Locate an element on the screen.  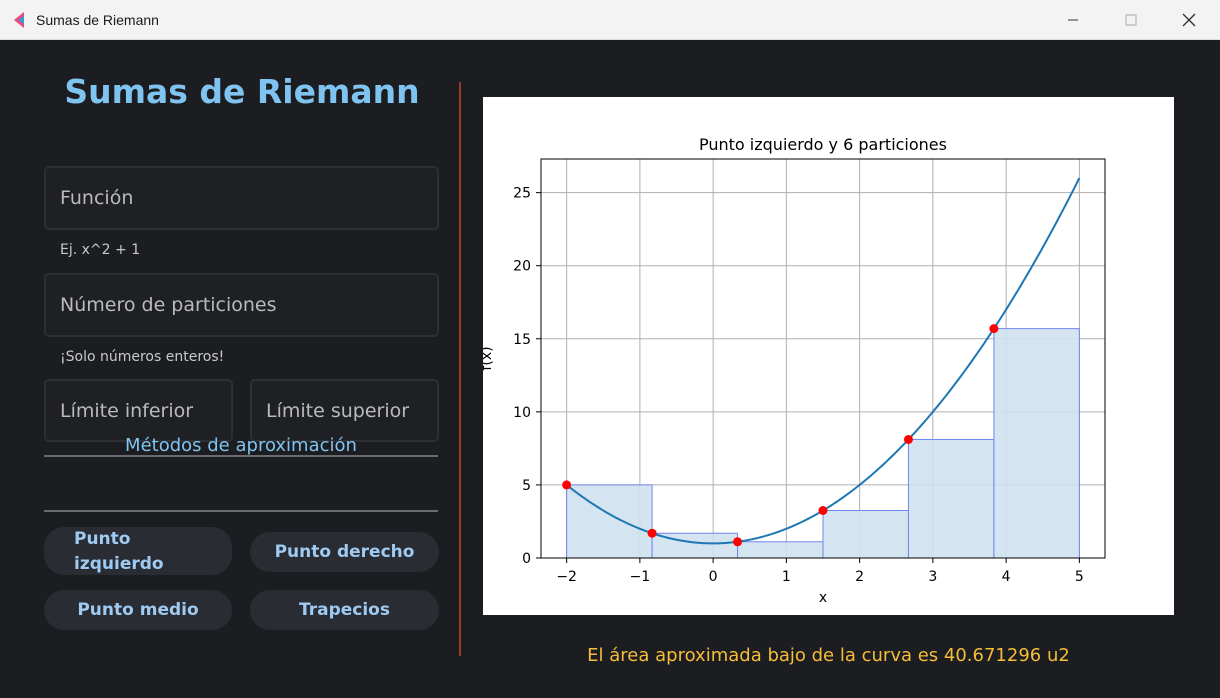
upper-limit-input: Límite superior is located at coordinates (344, 410).